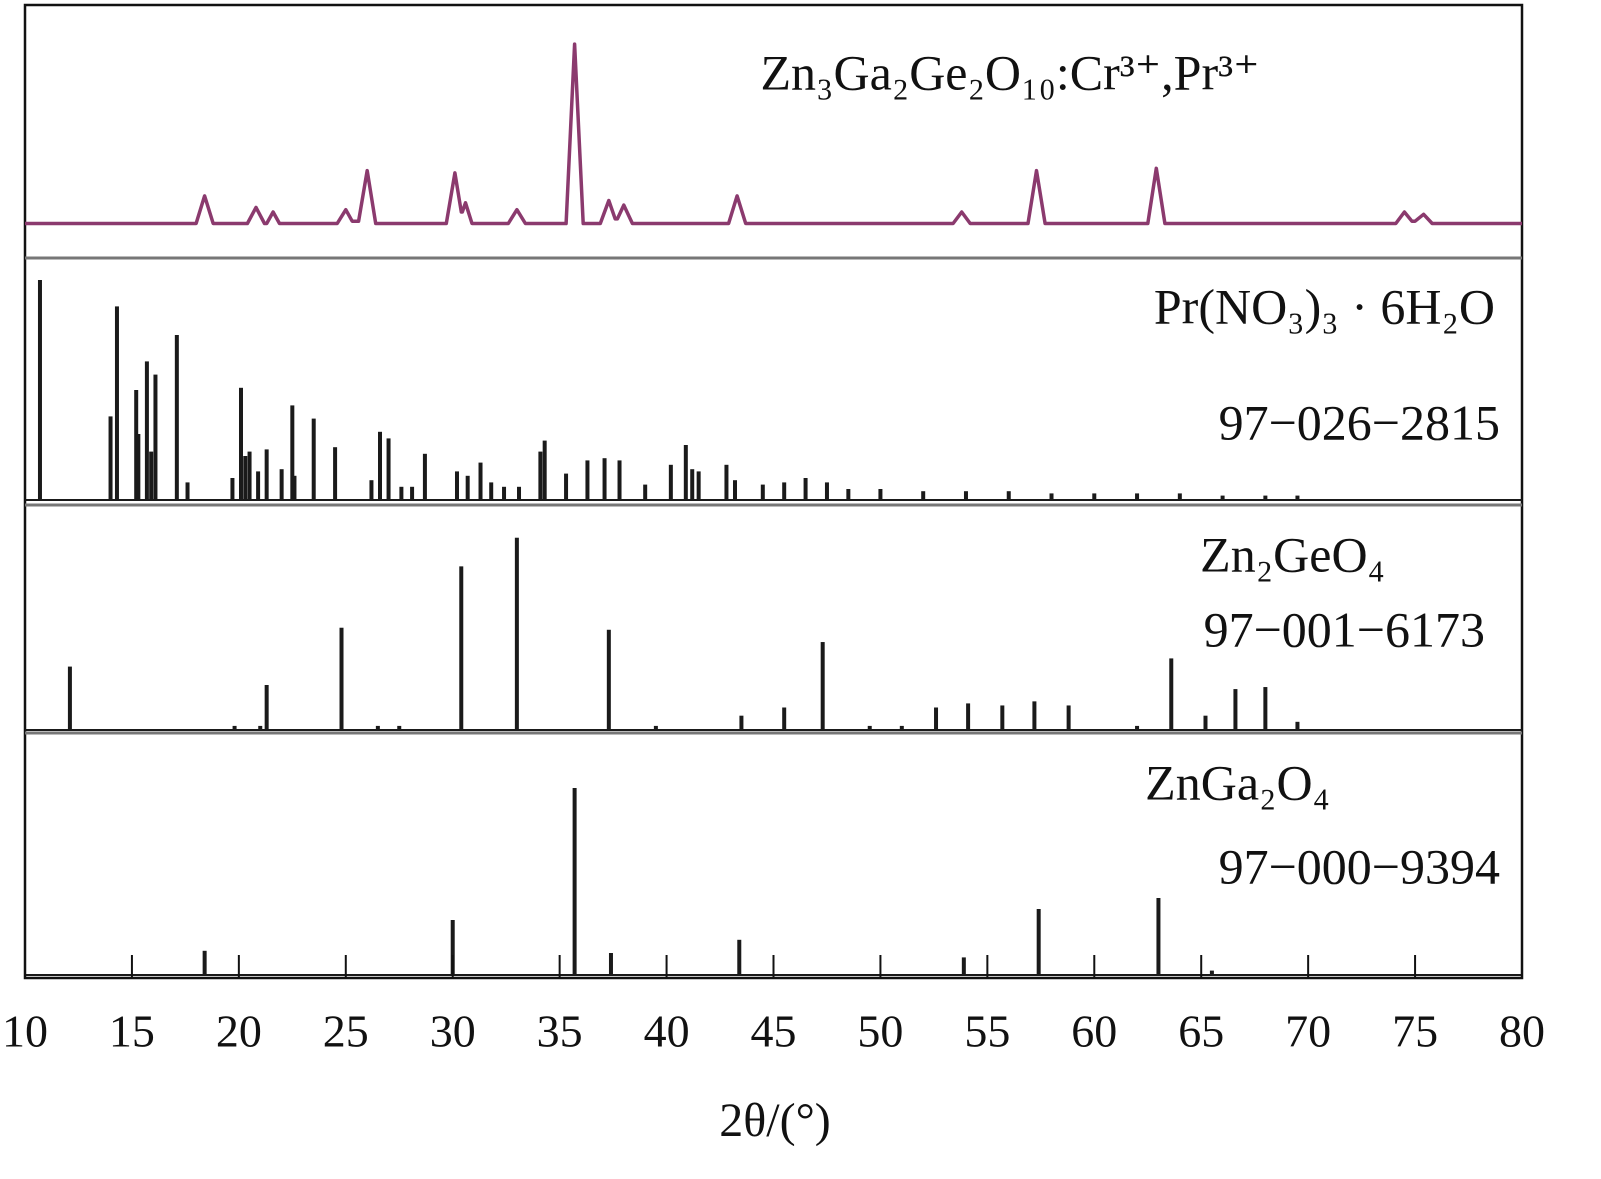  Describe the element at coordinates (1237, 782) in the screenshot. I see `pattern-label: ZnGa₂O₄` at that location.